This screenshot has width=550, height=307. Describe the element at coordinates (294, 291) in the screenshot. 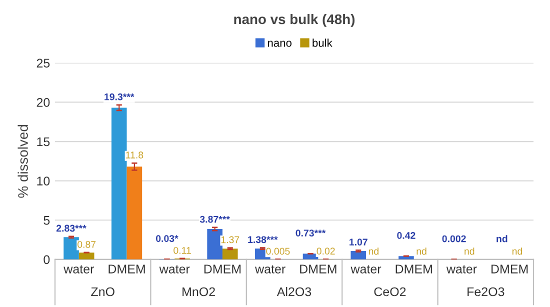

I see `text: Al2O3` at that location.